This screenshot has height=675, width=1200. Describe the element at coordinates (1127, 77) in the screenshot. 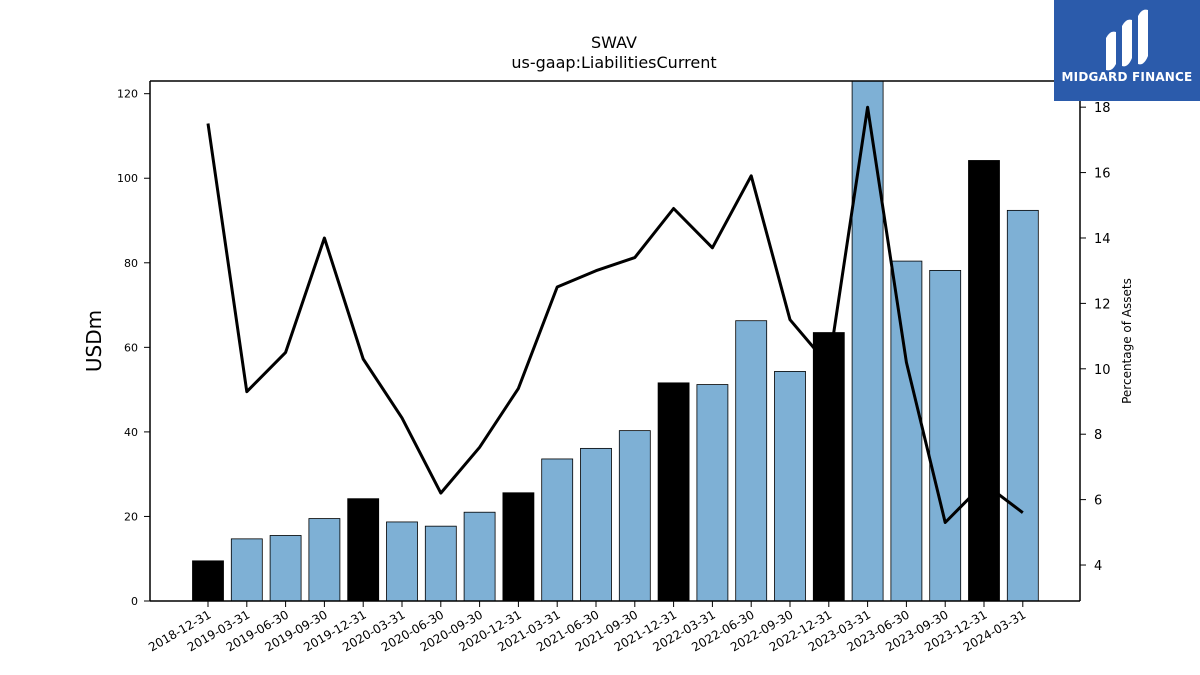

I see `brand-name: MIDGARD FINANCE` at that location.